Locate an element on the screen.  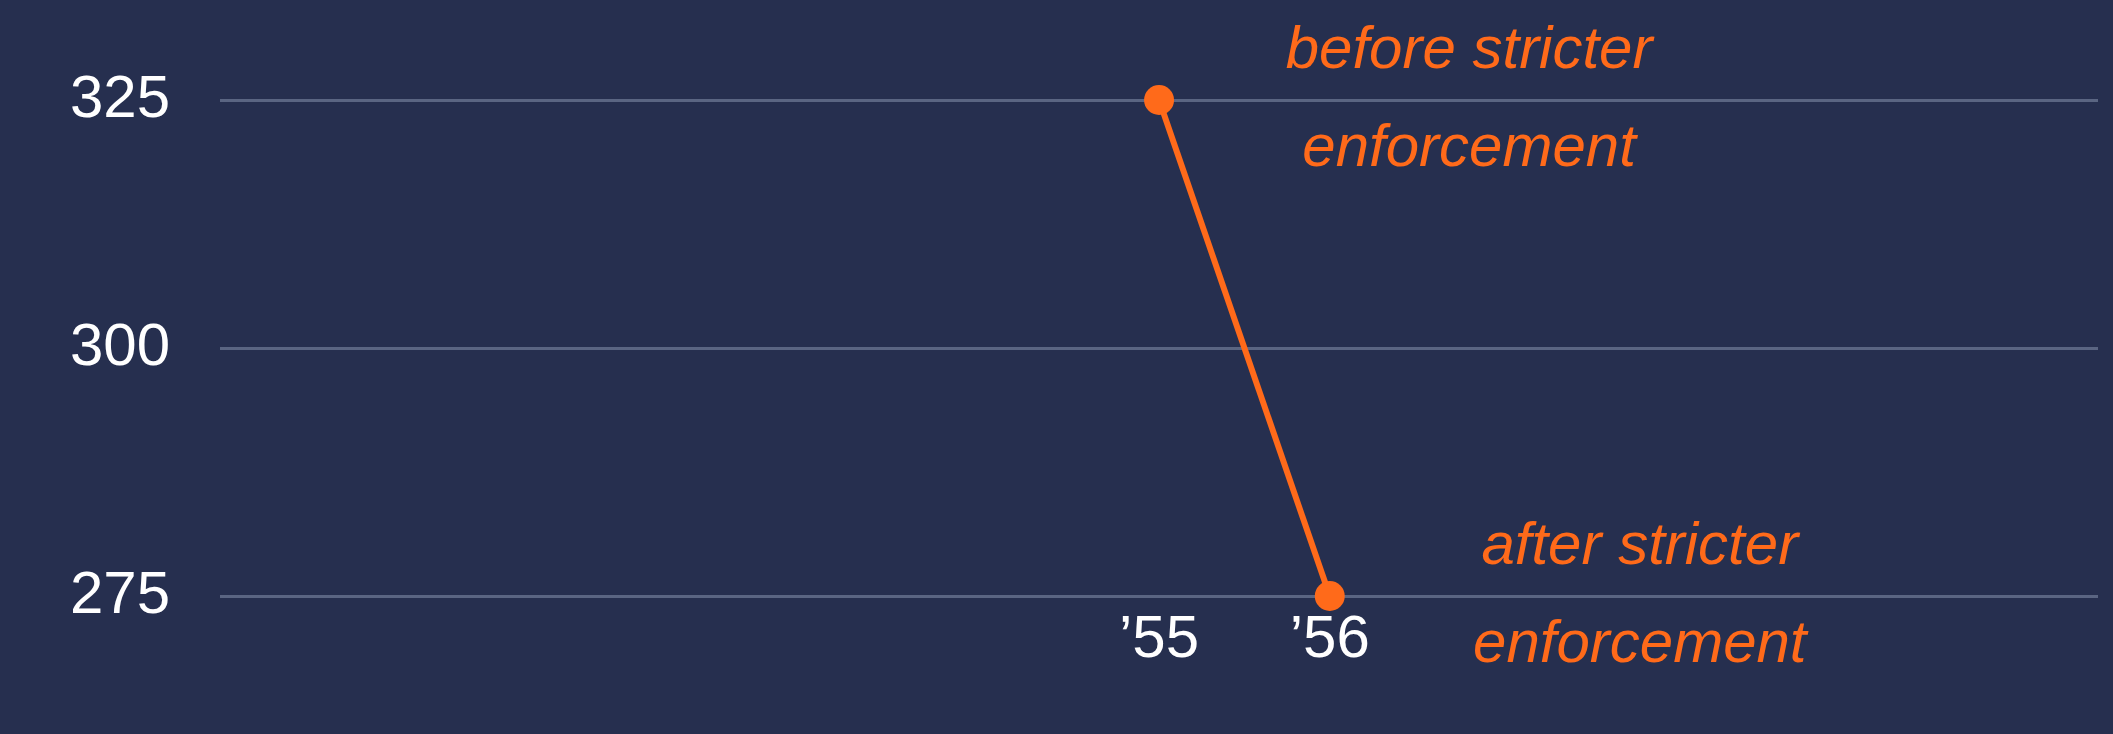
annotation: before stricter enforcement is located at coordinates (1470, 96).